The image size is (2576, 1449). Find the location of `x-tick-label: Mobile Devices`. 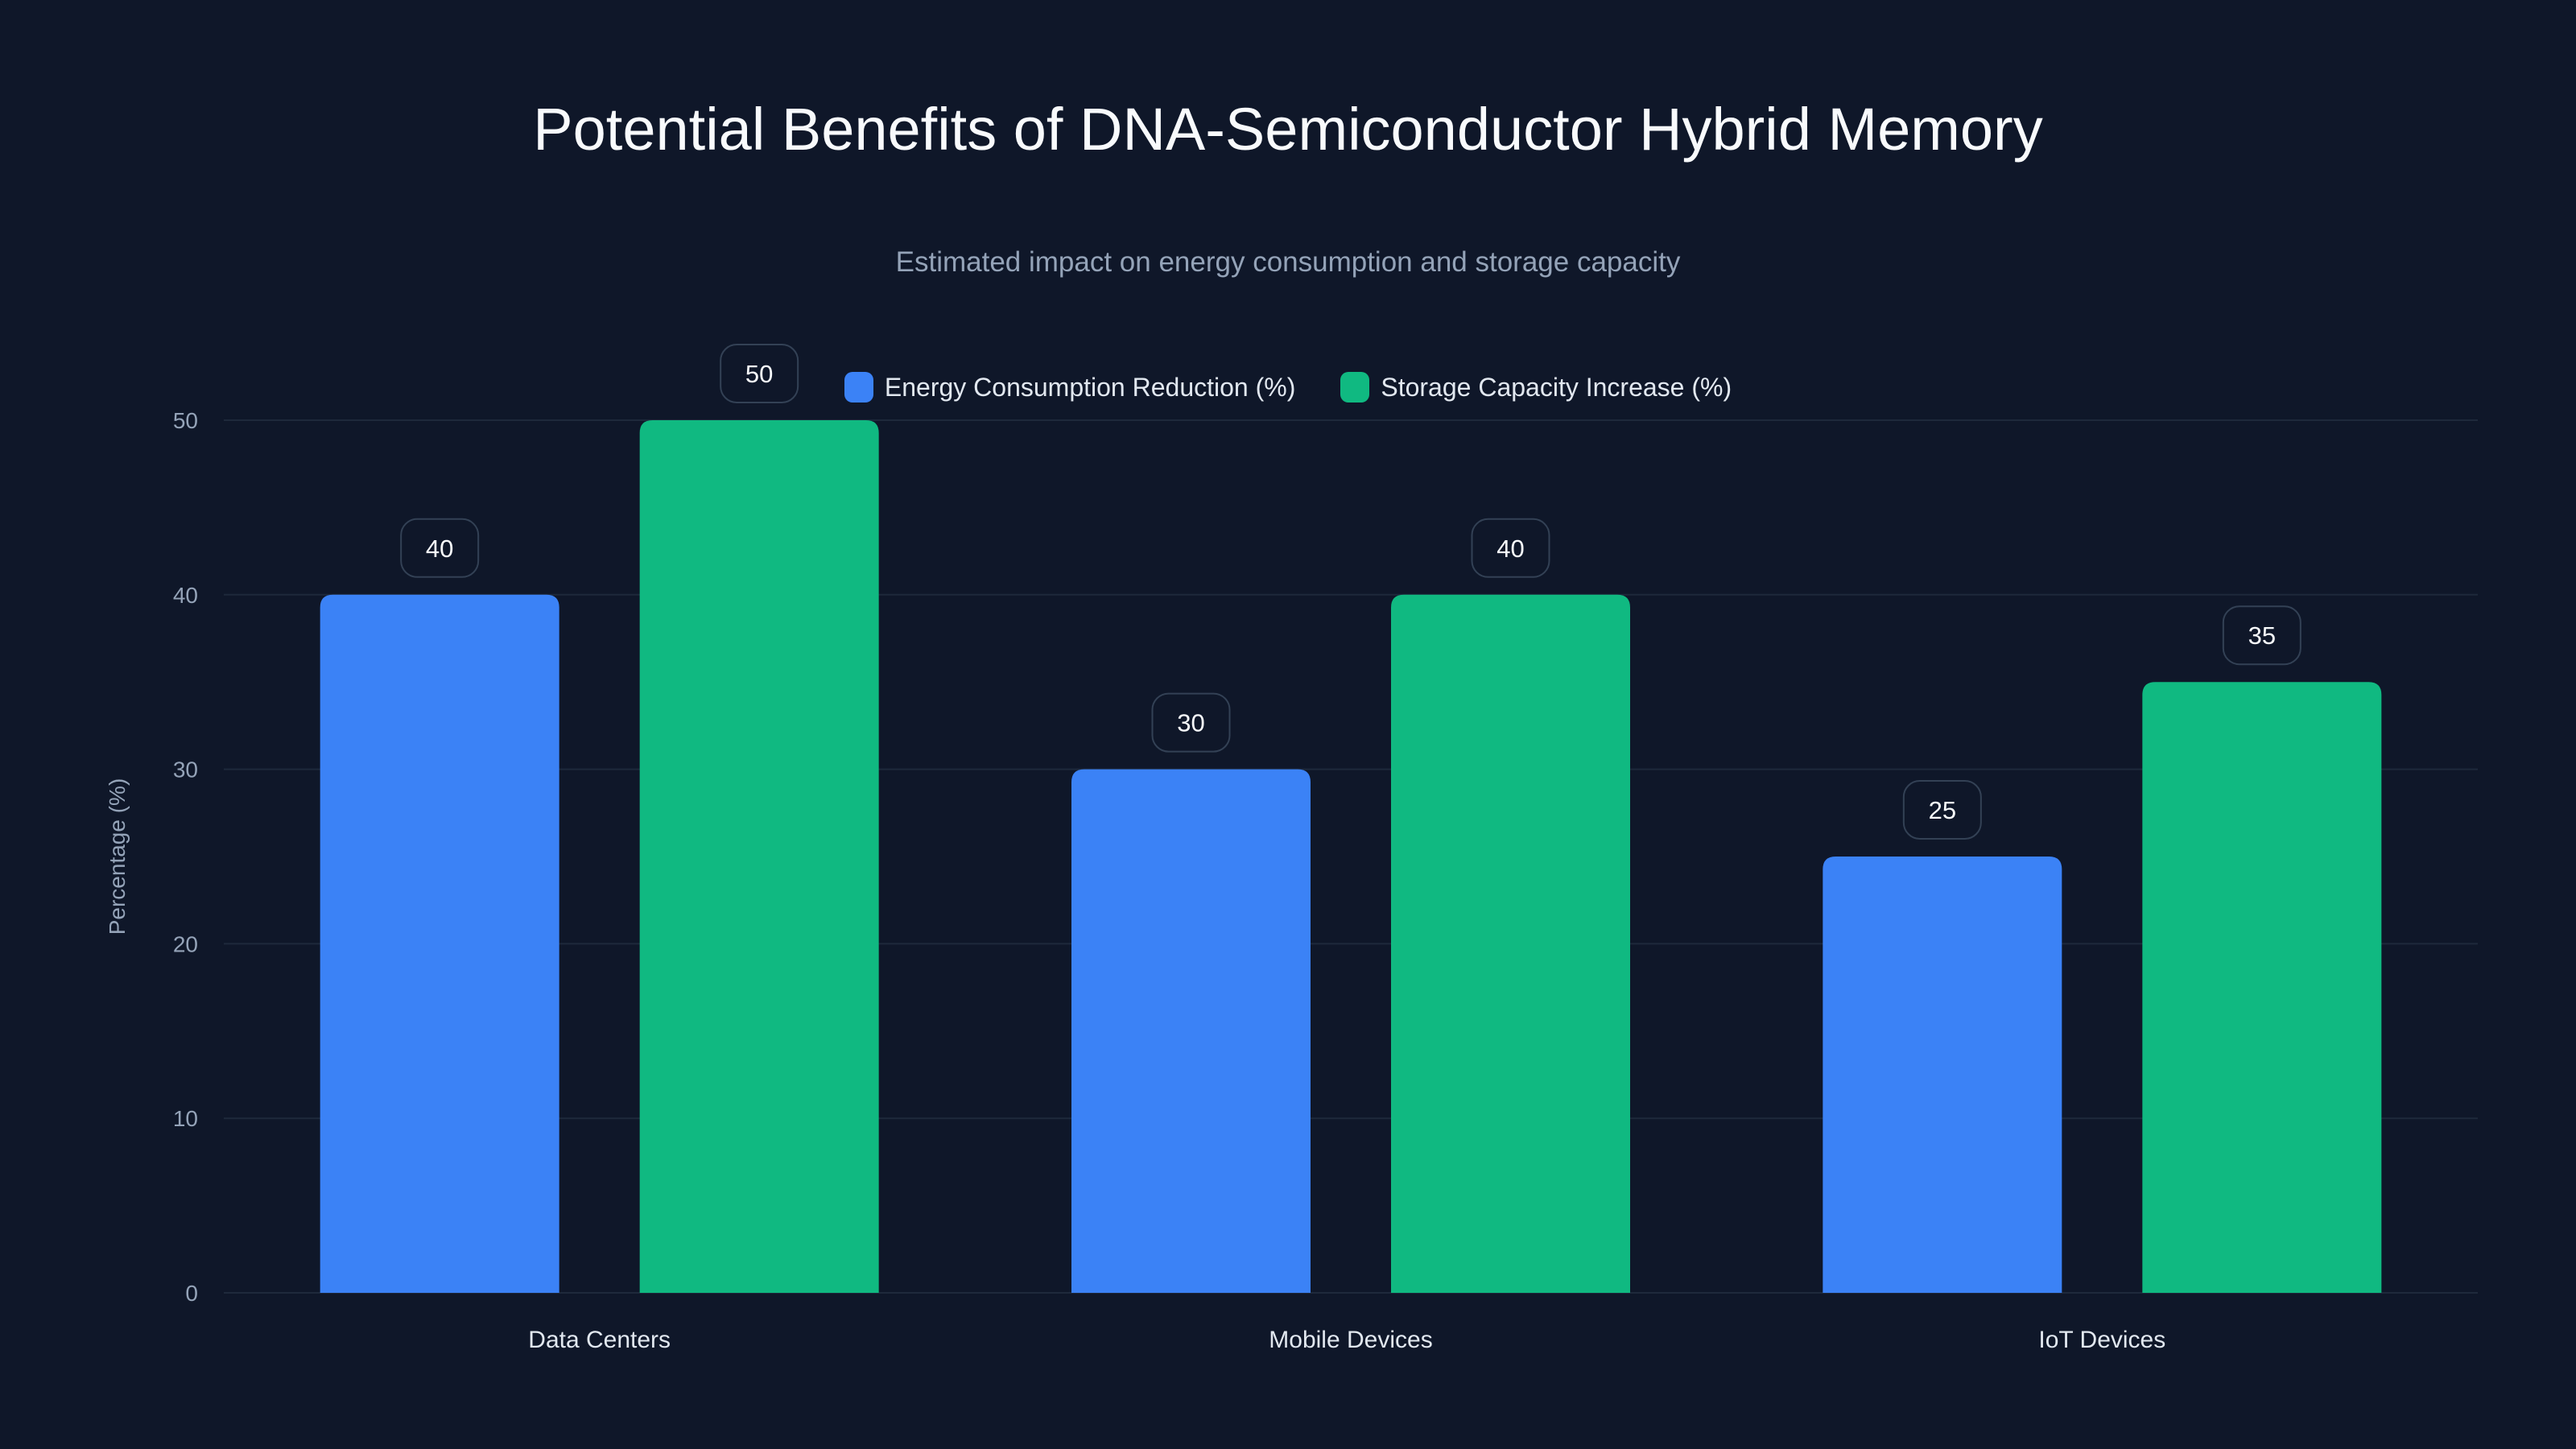

x-tick-label: Mobile Devices is located at coordinates (1350, 1340).